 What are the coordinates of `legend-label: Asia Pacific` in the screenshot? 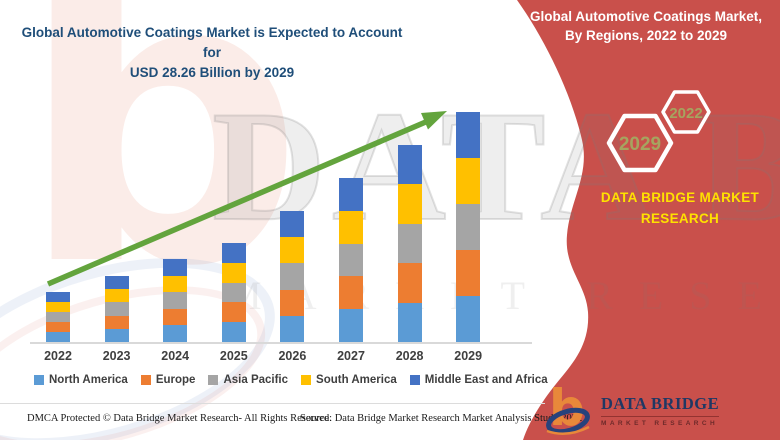 It's located at (256, 380).